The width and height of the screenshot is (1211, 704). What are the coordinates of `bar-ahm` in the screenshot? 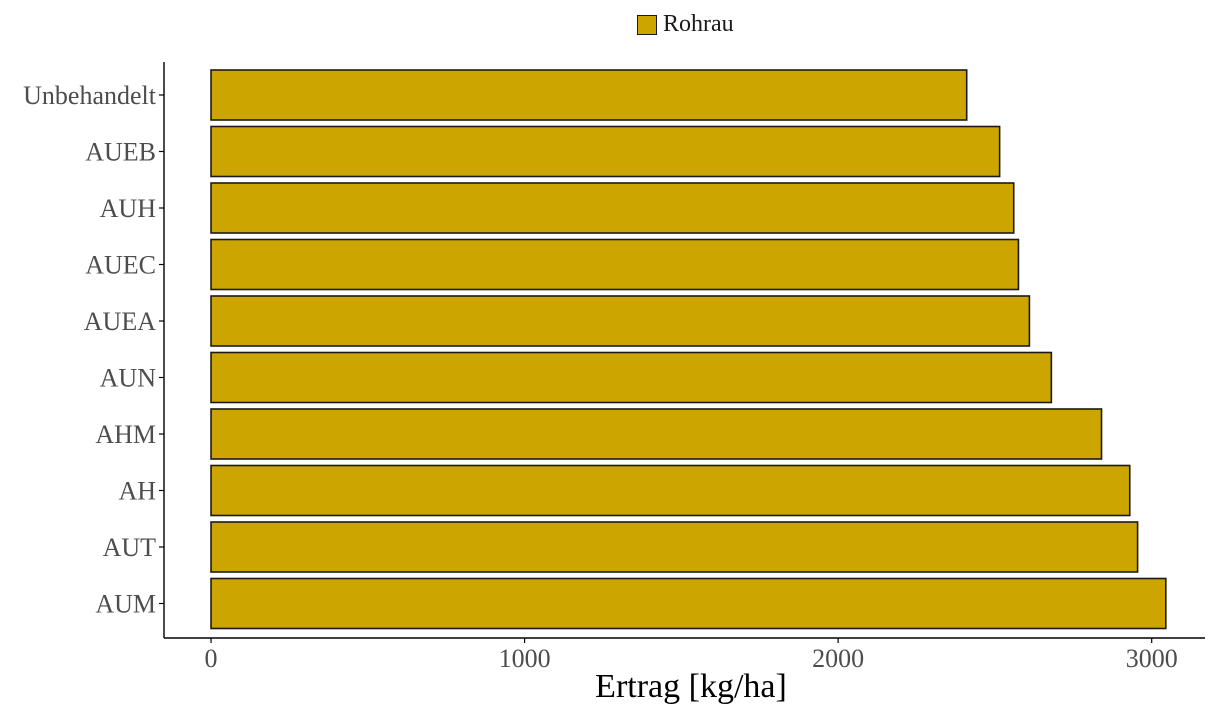 It's located at (656, 434).